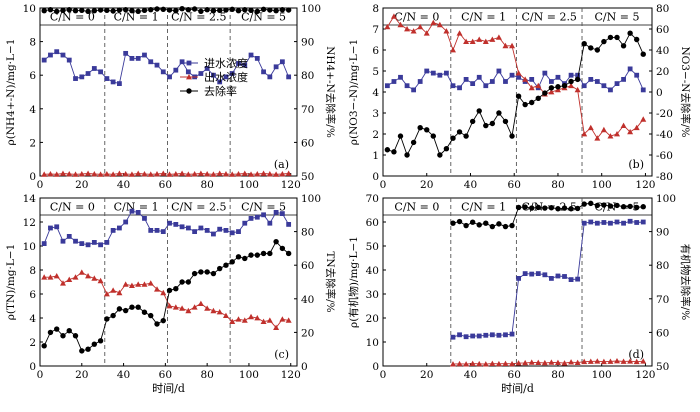  Describe the element at coordinates (168, 388) in the screenshot. I see `x-axis-label: 时间/d` at that location.